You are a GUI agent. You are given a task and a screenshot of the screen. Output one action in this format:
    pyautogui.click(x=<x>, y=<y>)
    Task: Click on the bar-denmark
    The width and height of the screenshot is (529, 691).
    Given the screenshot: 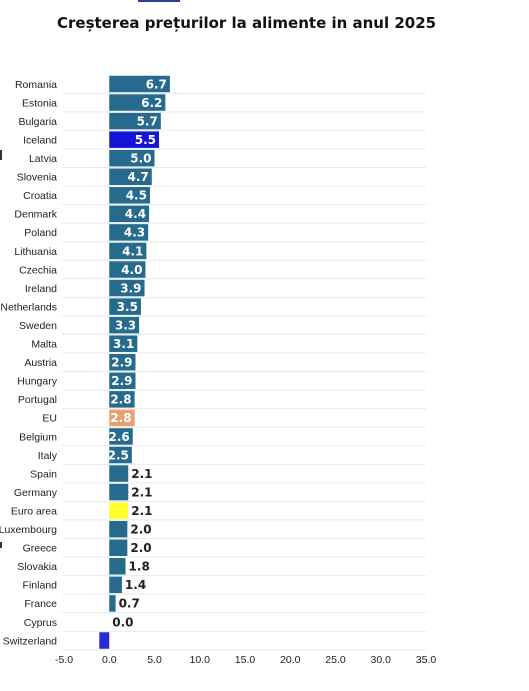 What is the action you would take?
    pyautogui.click(x=129, y=214)
    